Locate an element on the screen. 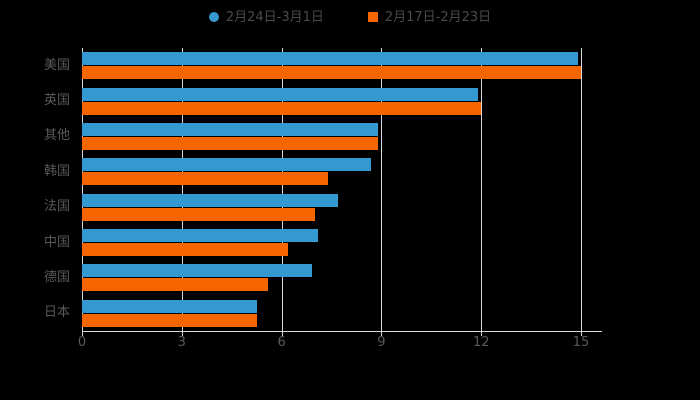 This screenshot has width=700, height=400. legend-item-series-1: 2月24日-3月1日 is located at coordinates (266, 17).